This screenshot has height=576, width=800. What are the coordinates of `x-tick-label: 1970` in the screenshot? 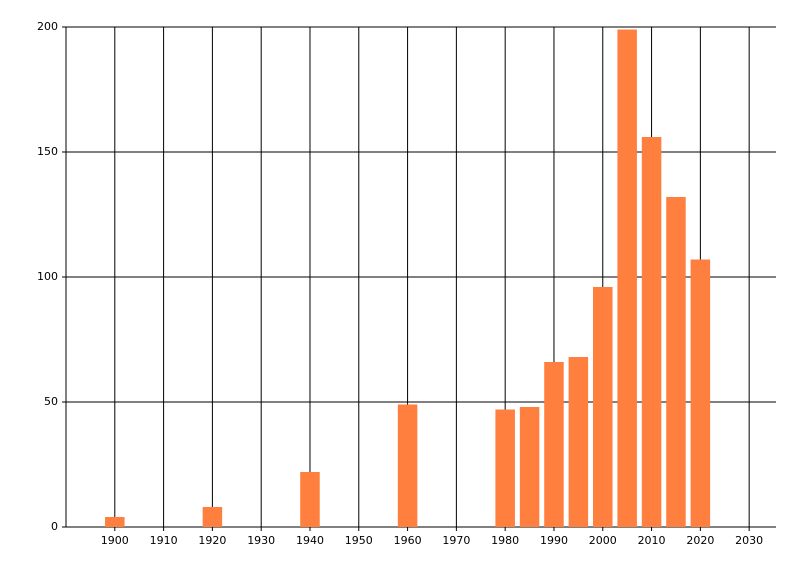 It's located at (456, 540).